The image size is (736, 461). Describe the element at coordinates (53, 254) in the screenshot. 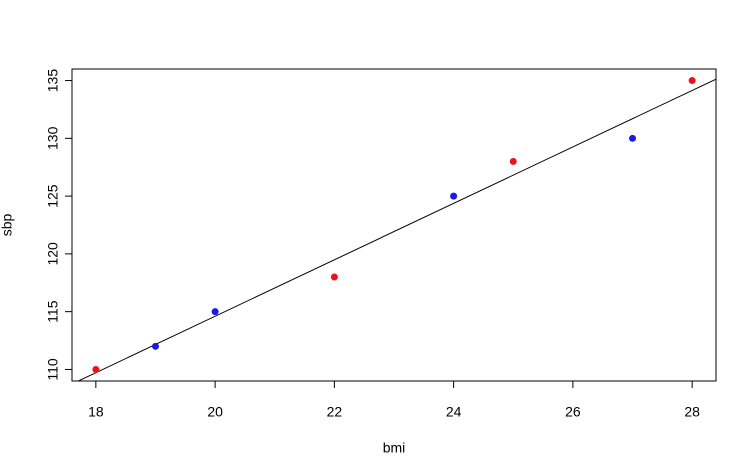

I see `y-tick-label: 120` at that location.